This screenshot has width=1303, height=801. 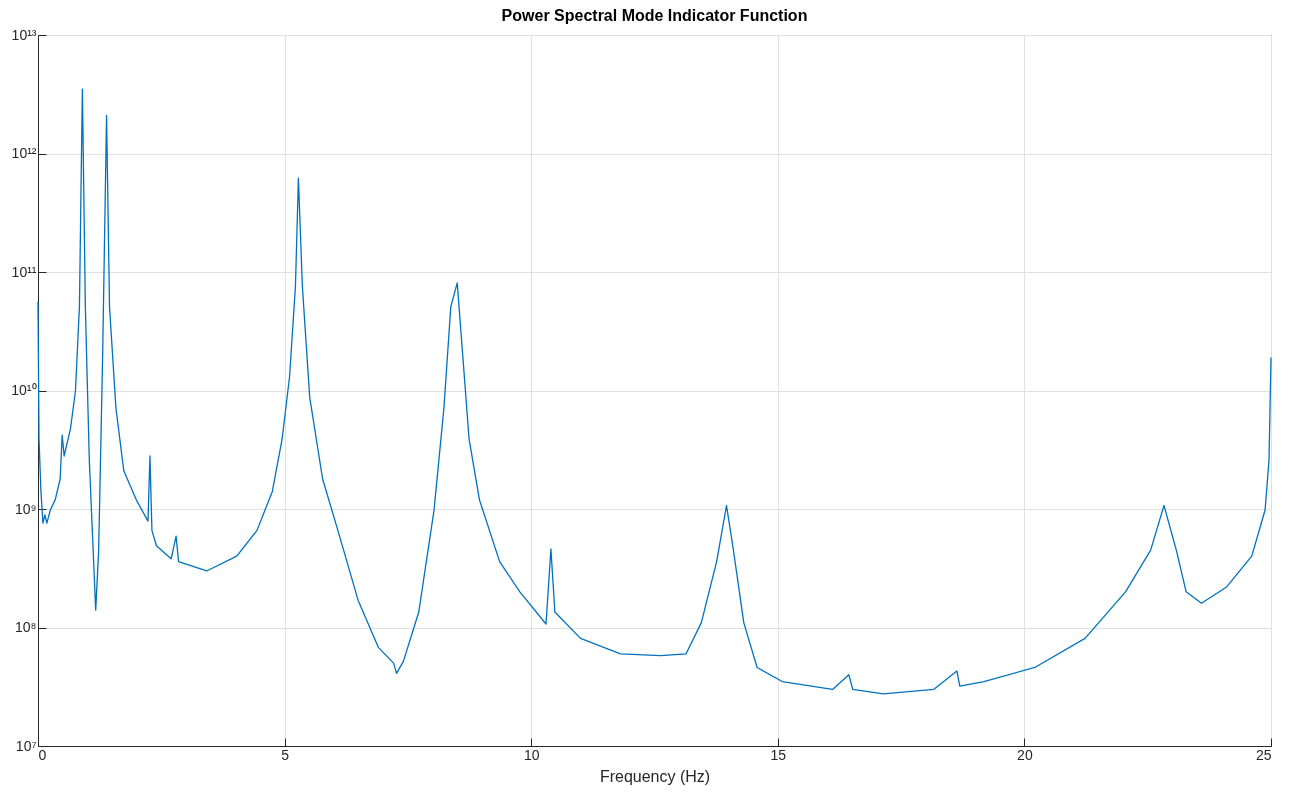 I want to click on x-tick-label: 15, so click(x=778, y=754).